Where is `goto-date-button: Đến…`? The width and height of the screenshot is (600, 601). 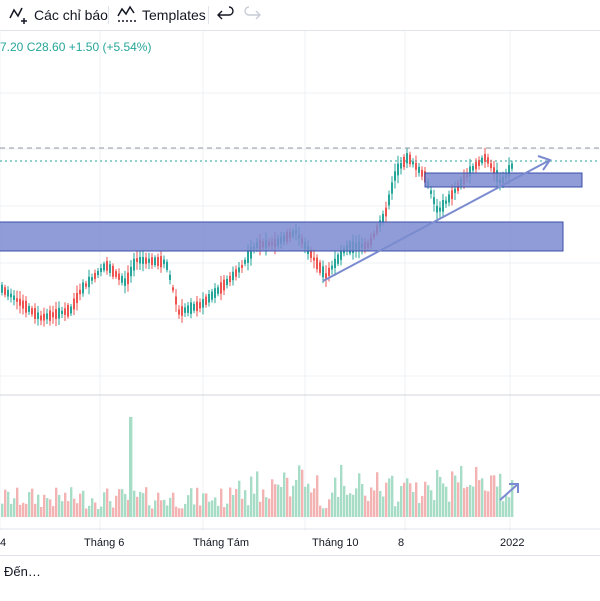 goto-date-button: Đến… is located at coordinates (22, 571).